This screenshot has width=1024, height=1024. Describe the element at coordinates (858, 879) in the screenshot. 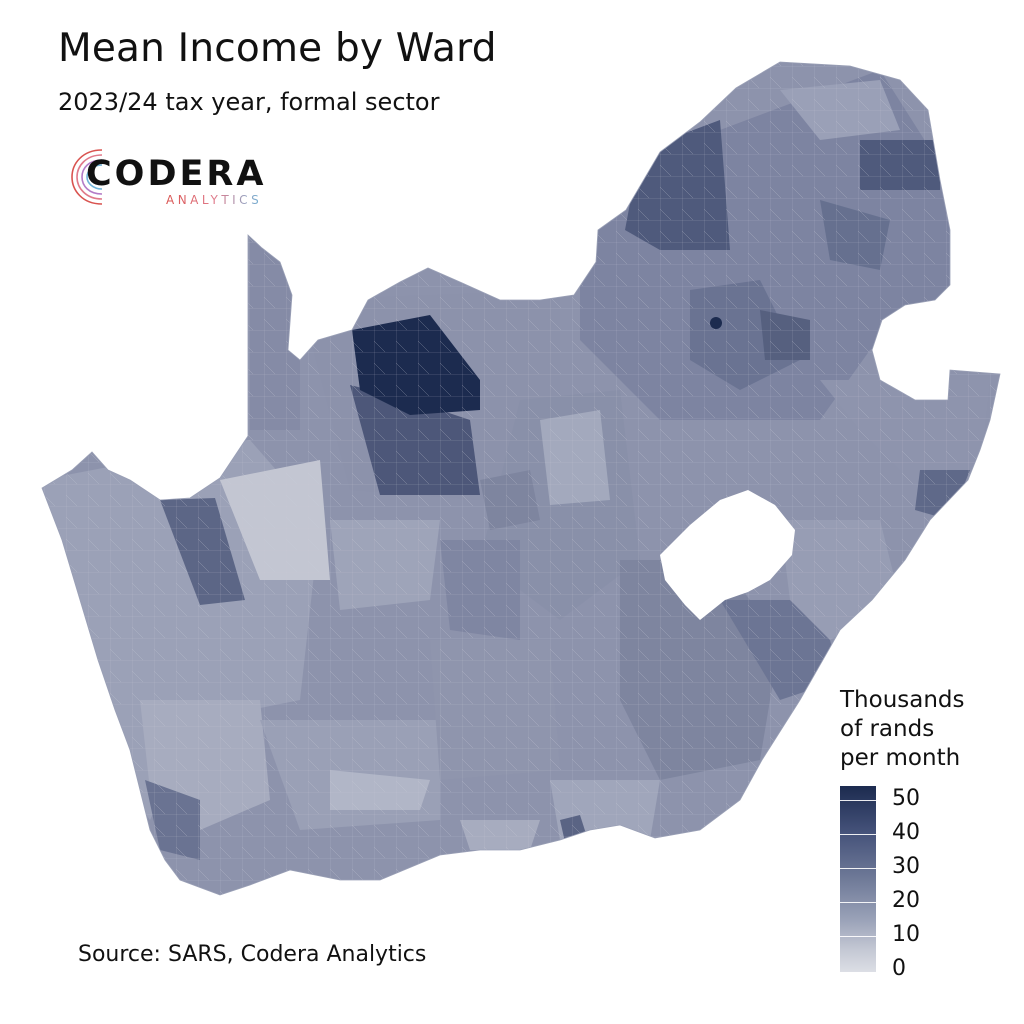

I see `legend-color-bar` at that location.